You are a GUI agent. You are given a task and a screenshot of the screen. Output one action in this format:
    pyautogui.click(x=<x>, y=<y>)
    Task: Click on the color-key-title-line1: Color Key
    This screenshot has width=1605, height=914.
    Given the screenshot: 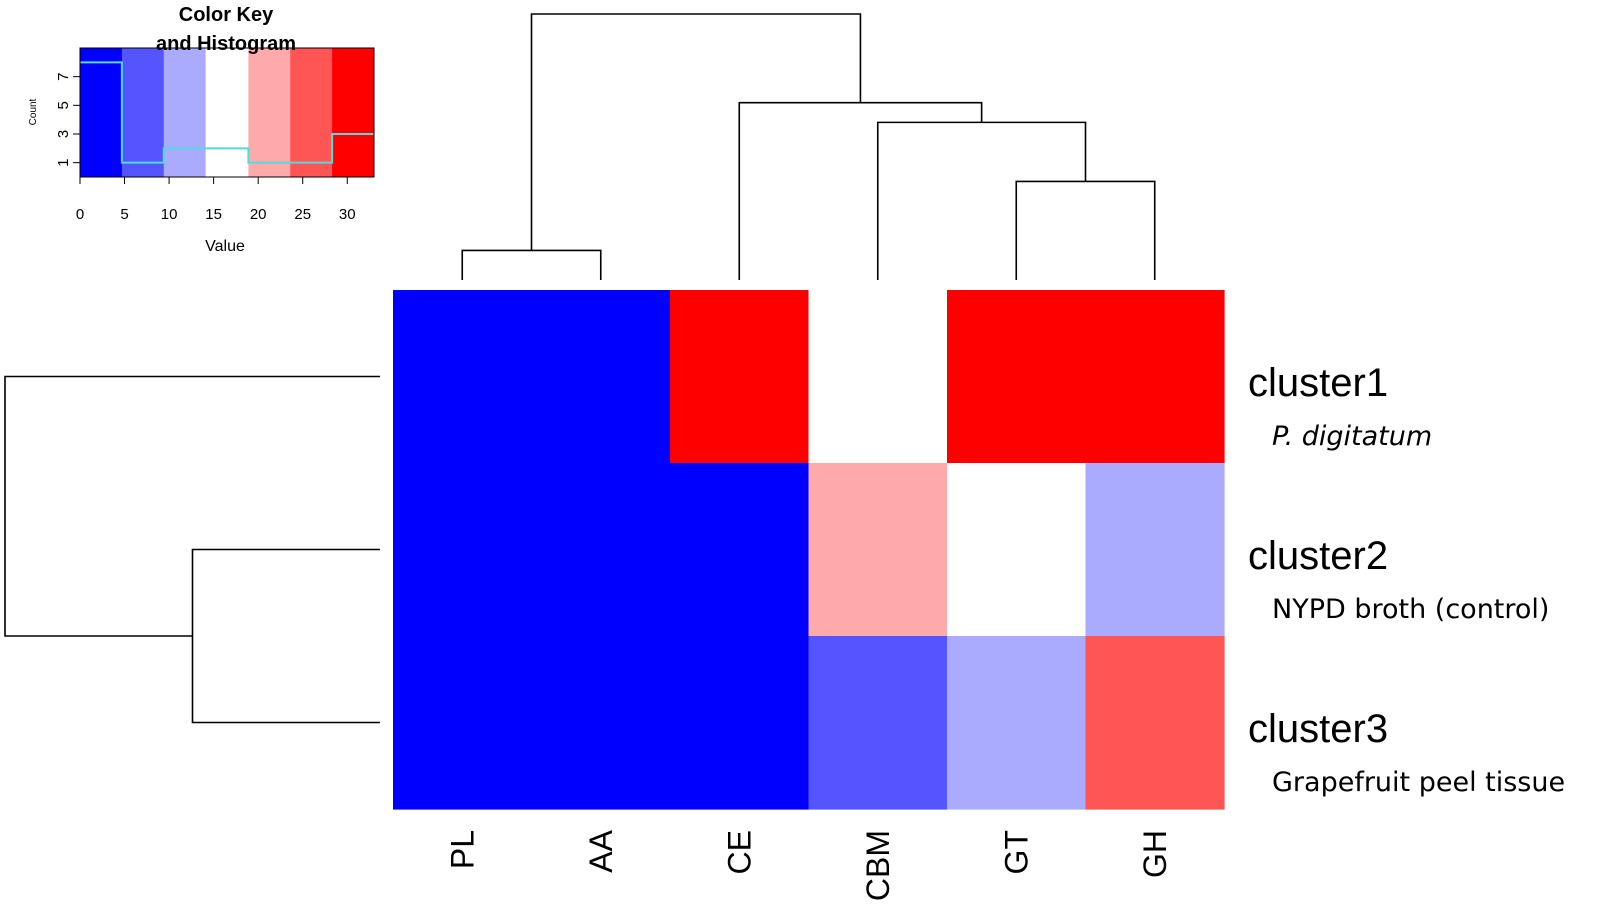 What is the action you would take?
    pyautogui.click(x=226, y=15)
    